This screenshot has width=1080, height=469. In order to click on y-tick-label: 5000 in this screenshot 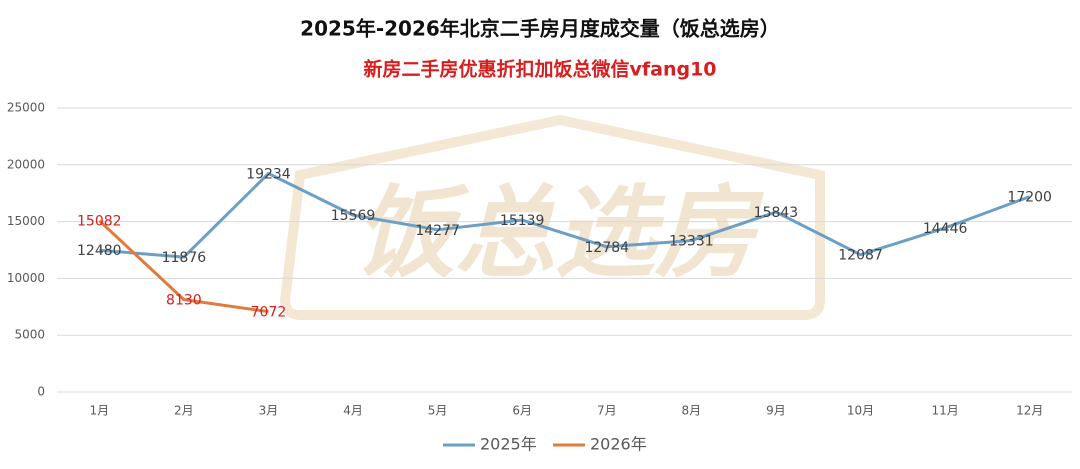, I will do `click(29, 335)`.